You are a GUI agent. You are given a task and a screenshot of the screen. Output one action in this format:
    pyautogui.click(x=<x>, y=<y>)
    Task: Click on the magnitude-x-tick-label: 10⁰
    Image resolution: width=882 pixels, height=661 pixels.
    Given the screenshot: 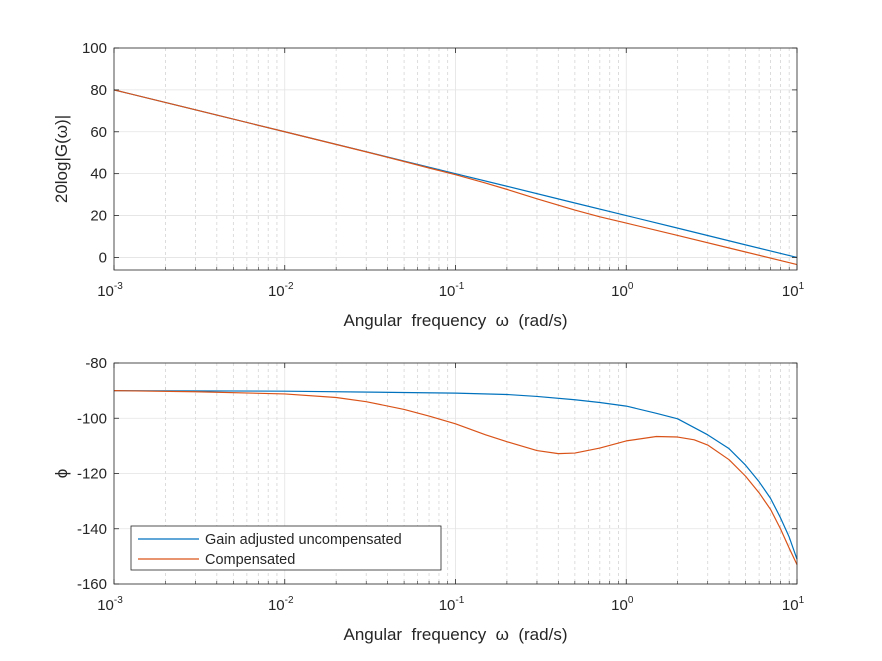 What is the action you would take?
    pyautogui.click(x=622, y=290)
    